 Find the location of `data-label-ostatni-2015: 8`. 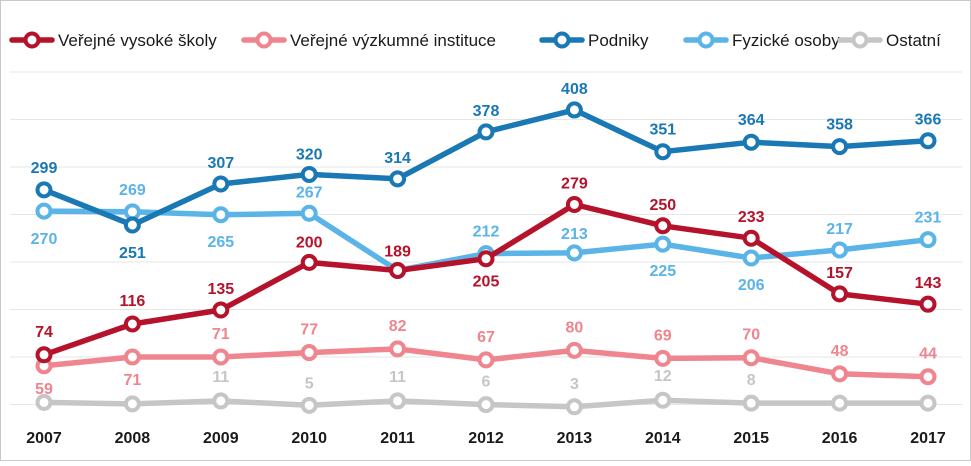

data-label-ostatni-2015: 8 is located at coordinates (751, 380).